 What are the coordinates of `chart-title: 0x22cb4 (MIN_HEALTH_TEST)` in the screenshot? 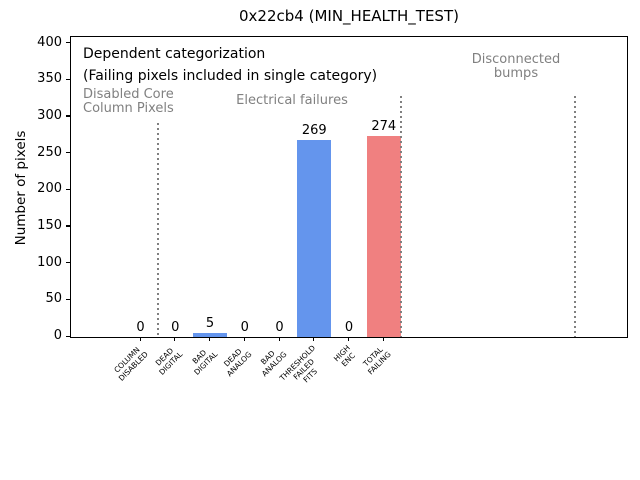 It's located at (349, 16).